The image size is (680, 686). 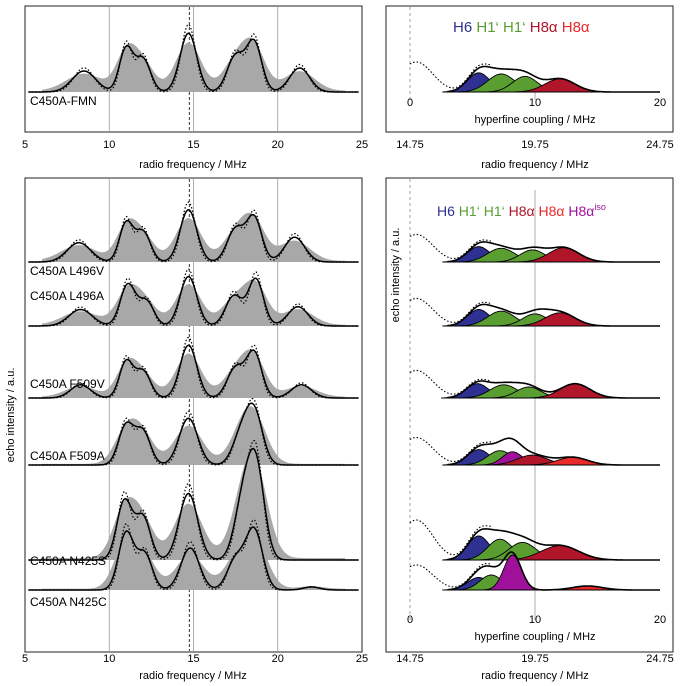 I want to click on tick-hfc-bottom-1: 10, so click(x=535, y=620).